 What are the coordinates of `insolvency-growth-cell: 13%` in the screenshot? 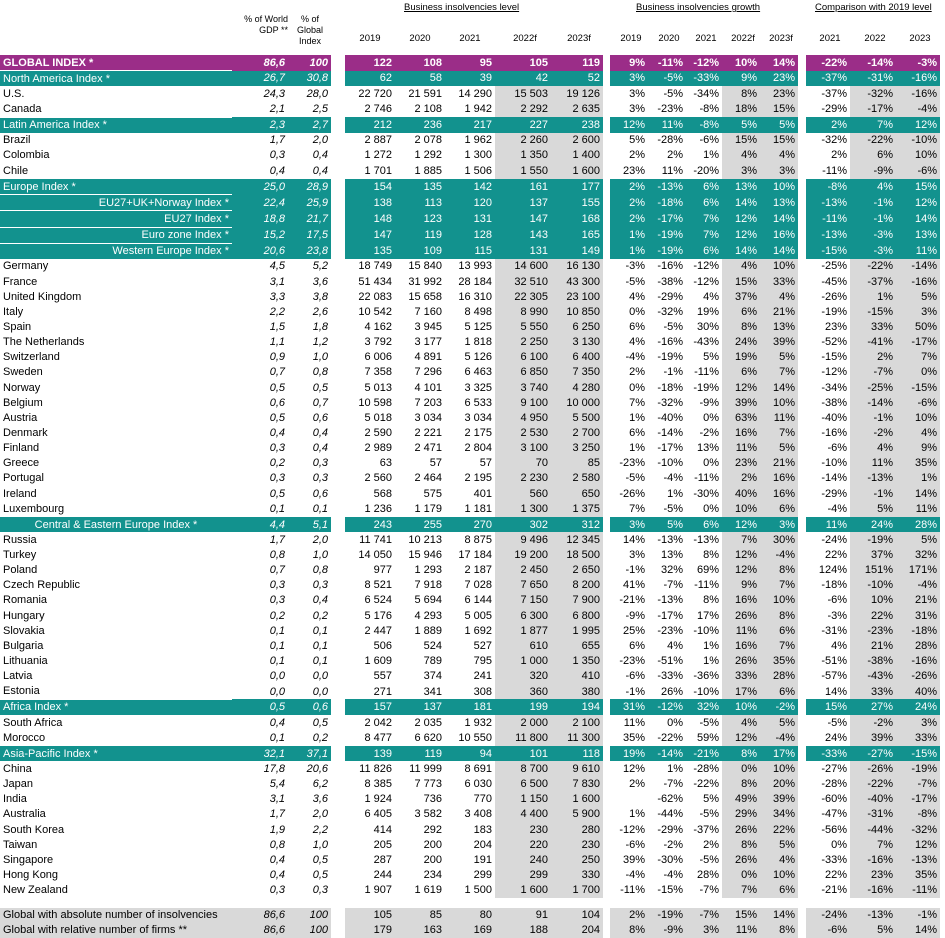 It's located at (741, 186).